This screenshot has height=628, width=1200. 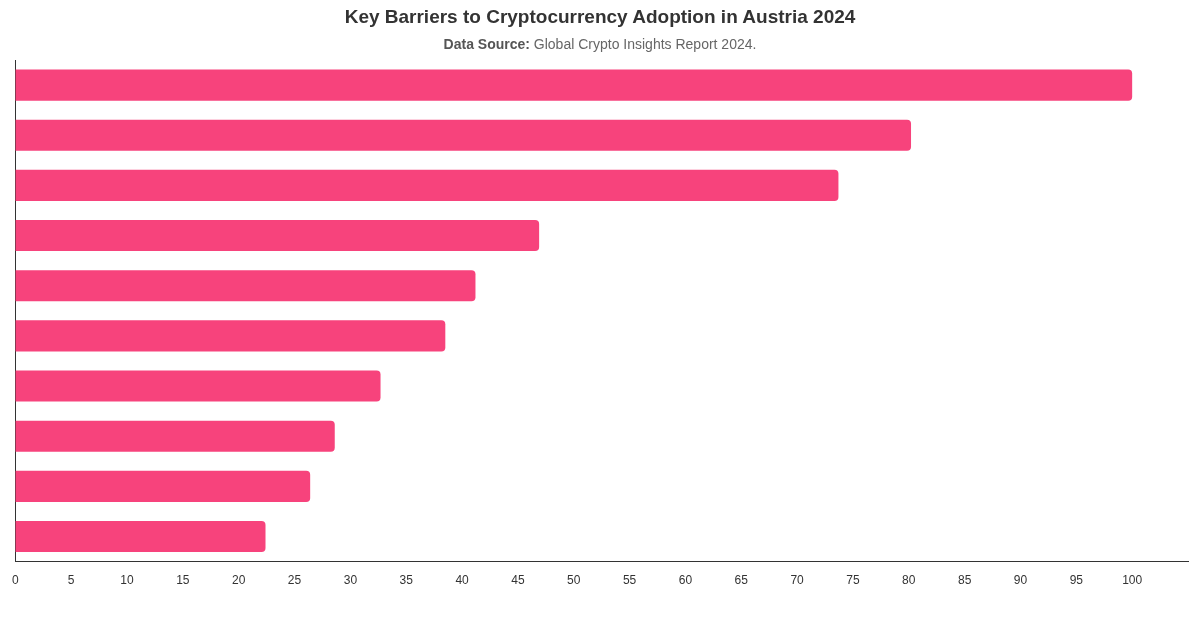 What do you see at coordinates (350, 580) in the screenshot?
I see `x-tick-label: 30` at bounding box center [350, 580].